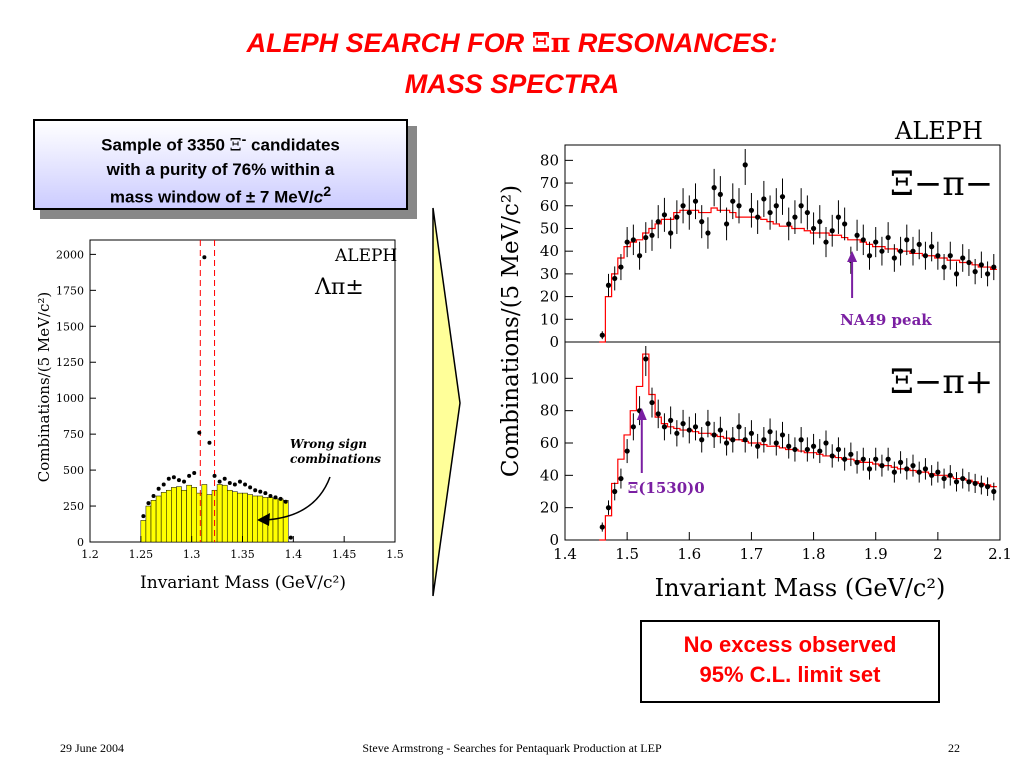  What do you see at coordinates (211, 197) in the screenshot?
I see `sample-line3-text: mass window of ± 7 MeV/` at bounding box center [211, 197].